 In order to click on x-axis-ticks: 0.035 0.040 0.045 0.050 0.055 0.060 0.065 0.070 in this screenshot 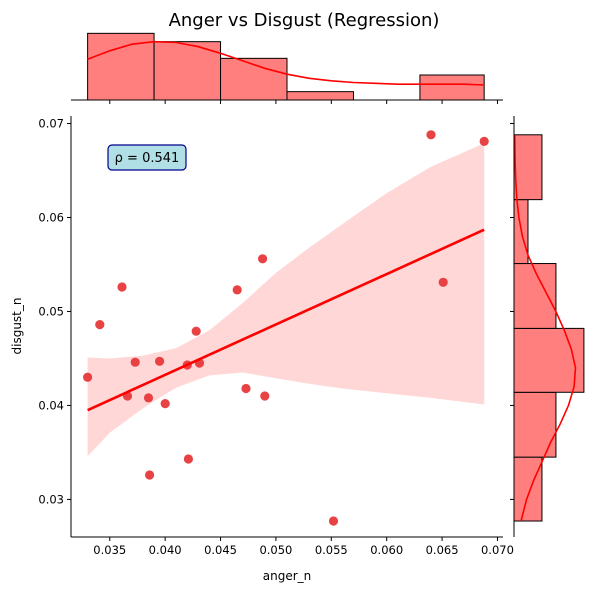, I will do `click(303, 547)`.